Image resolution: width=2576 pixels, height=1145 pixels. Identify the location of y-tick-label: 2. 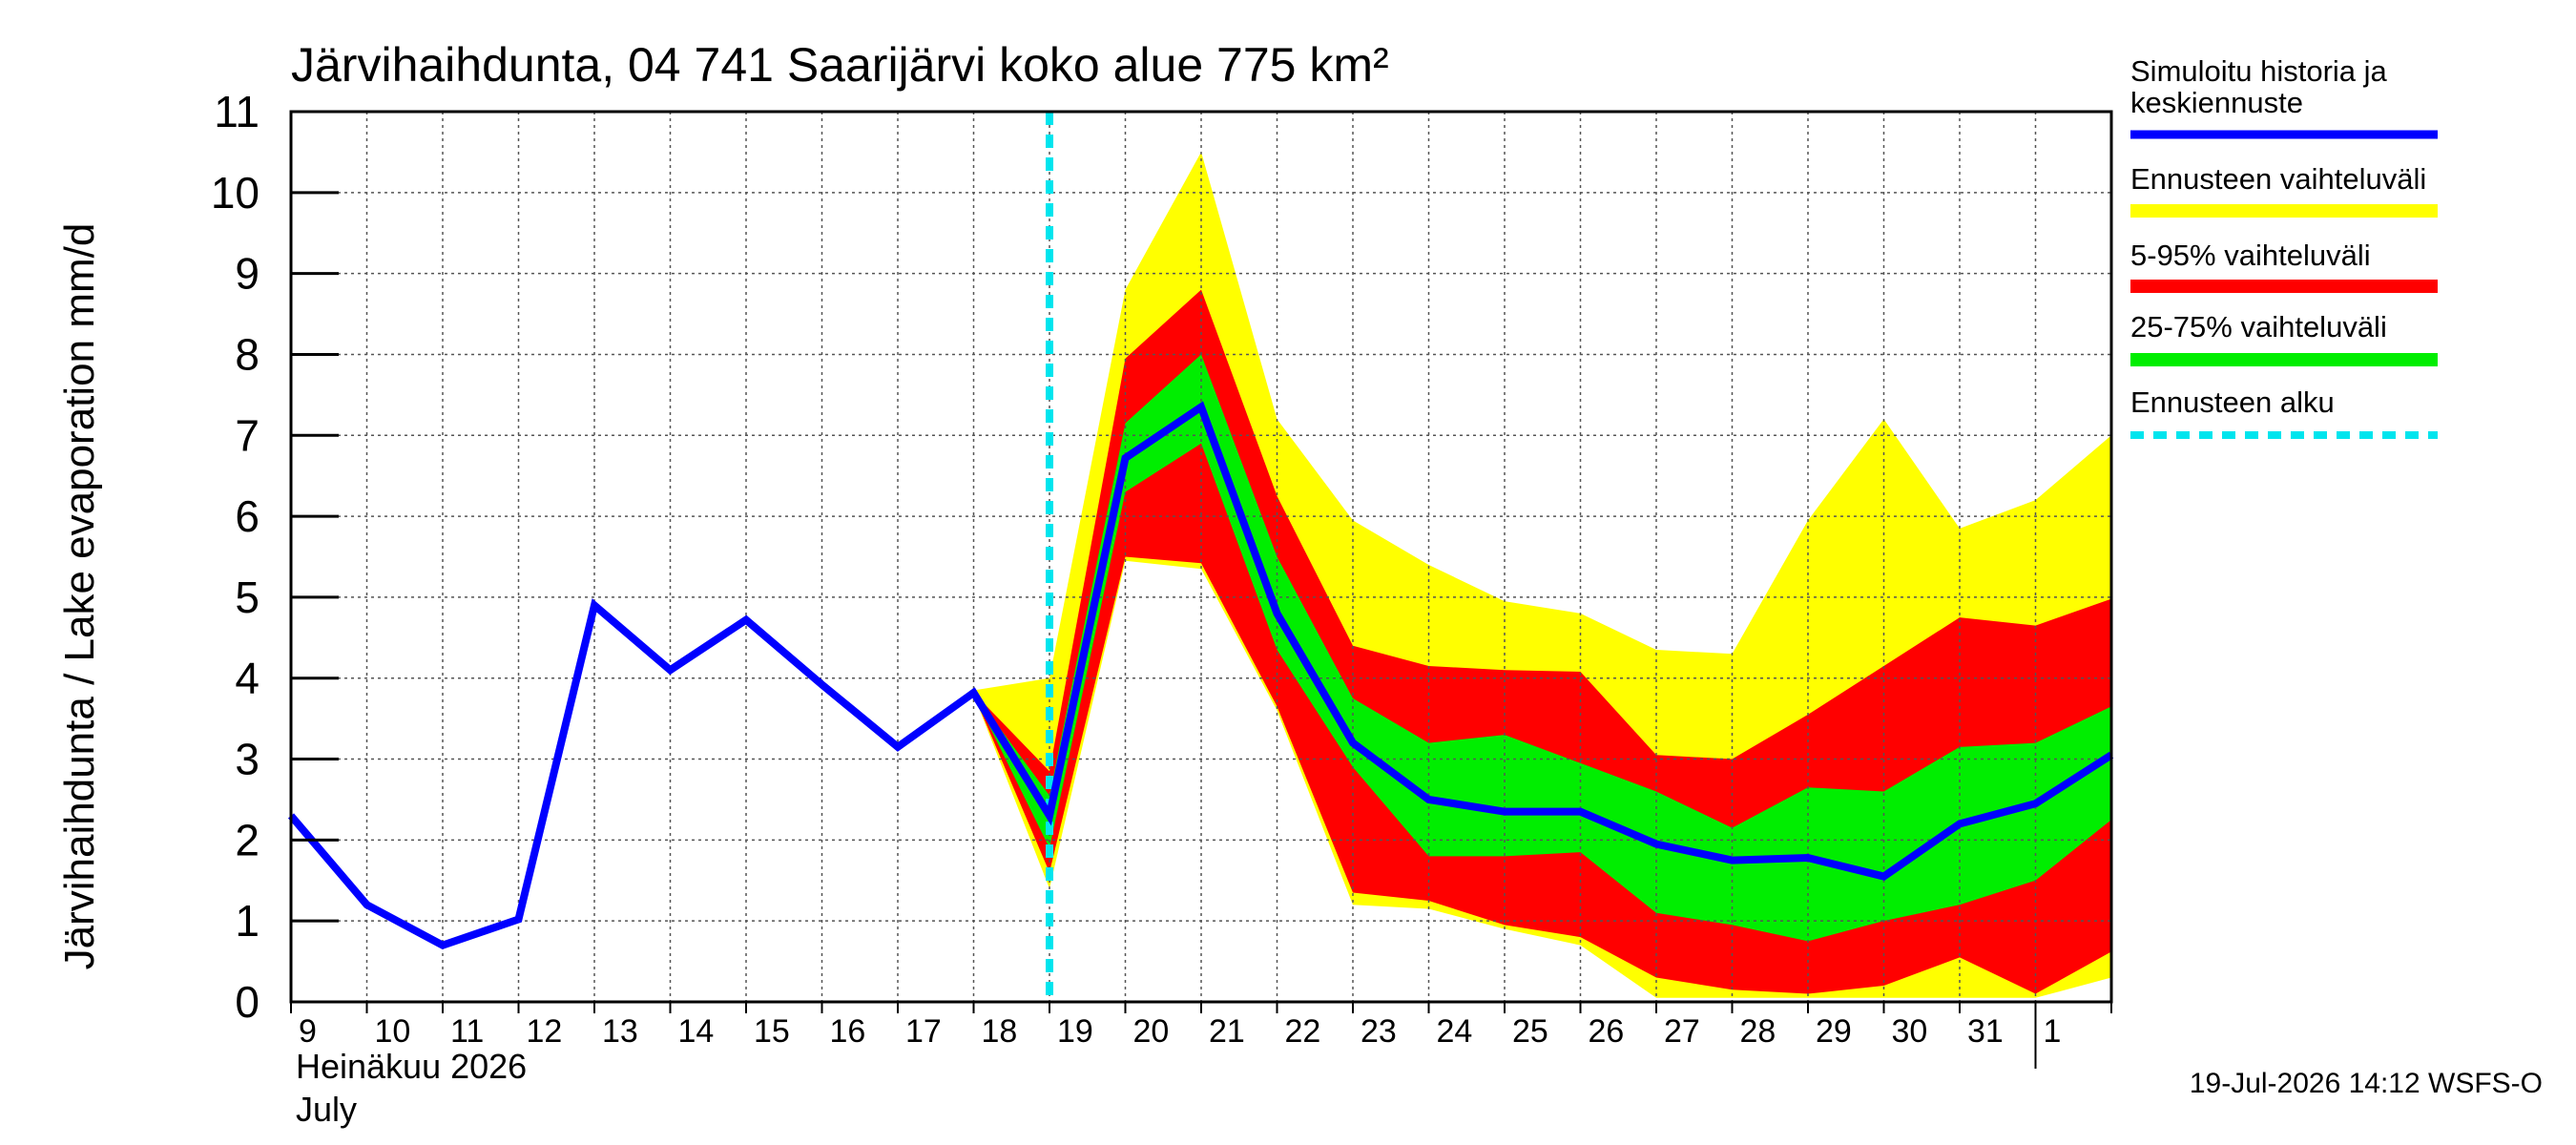
(247, 840).